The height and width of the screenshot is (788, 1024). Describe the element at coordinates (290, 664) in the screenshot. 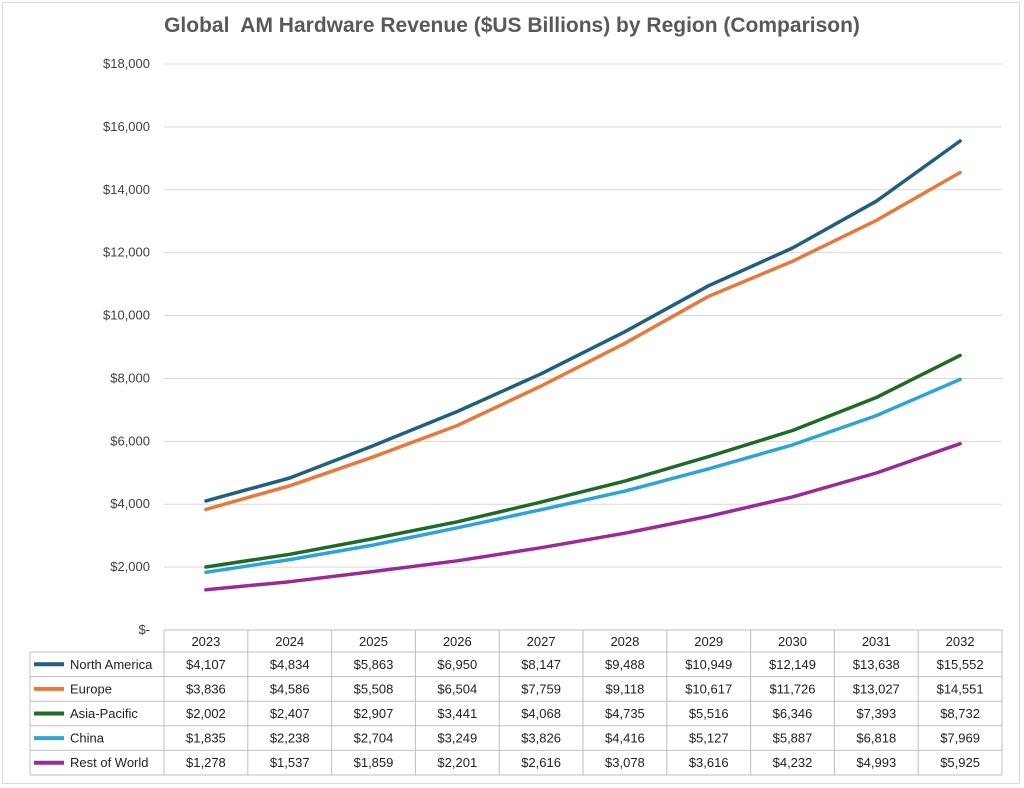

I see `data-label: $4,834` at that location.